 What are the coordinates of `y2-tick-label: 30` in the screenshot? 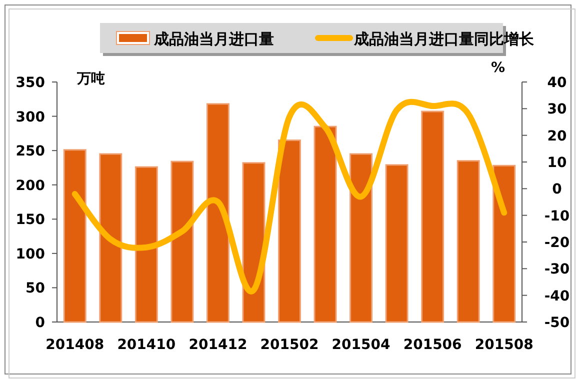 It's located at (557, 110).